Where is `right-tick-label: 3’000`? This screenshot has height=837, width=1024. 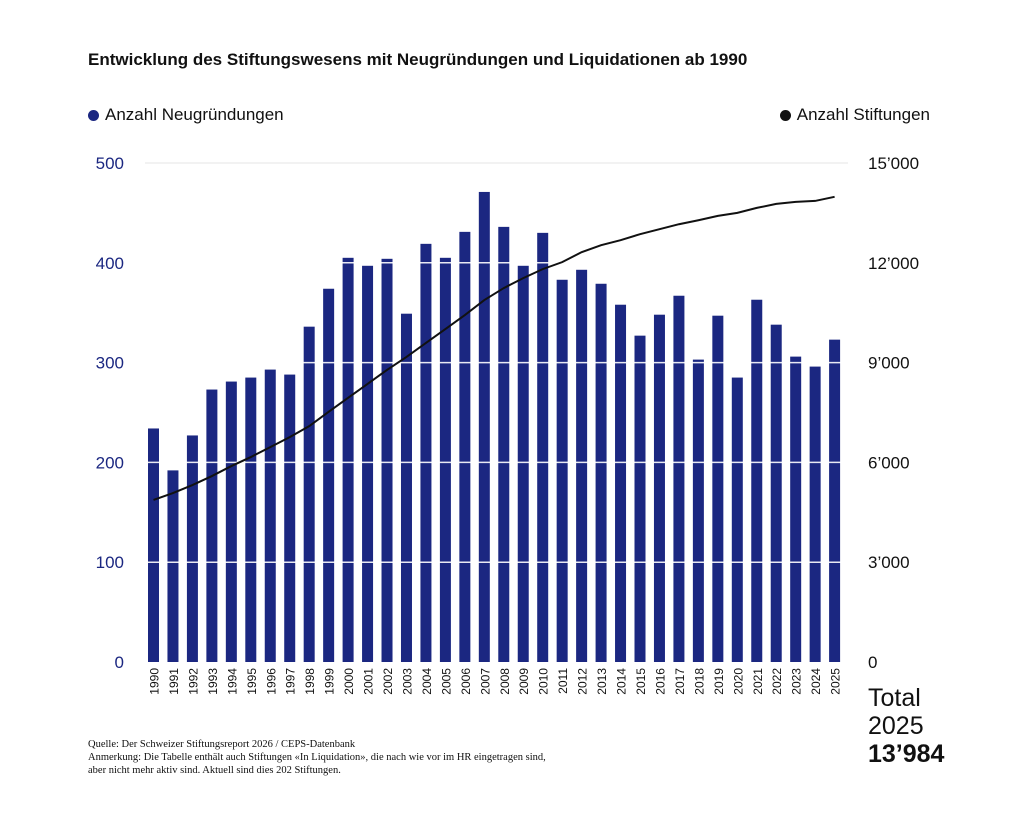
right-tick-label: 3’000 is located at coordinates (889, 562).